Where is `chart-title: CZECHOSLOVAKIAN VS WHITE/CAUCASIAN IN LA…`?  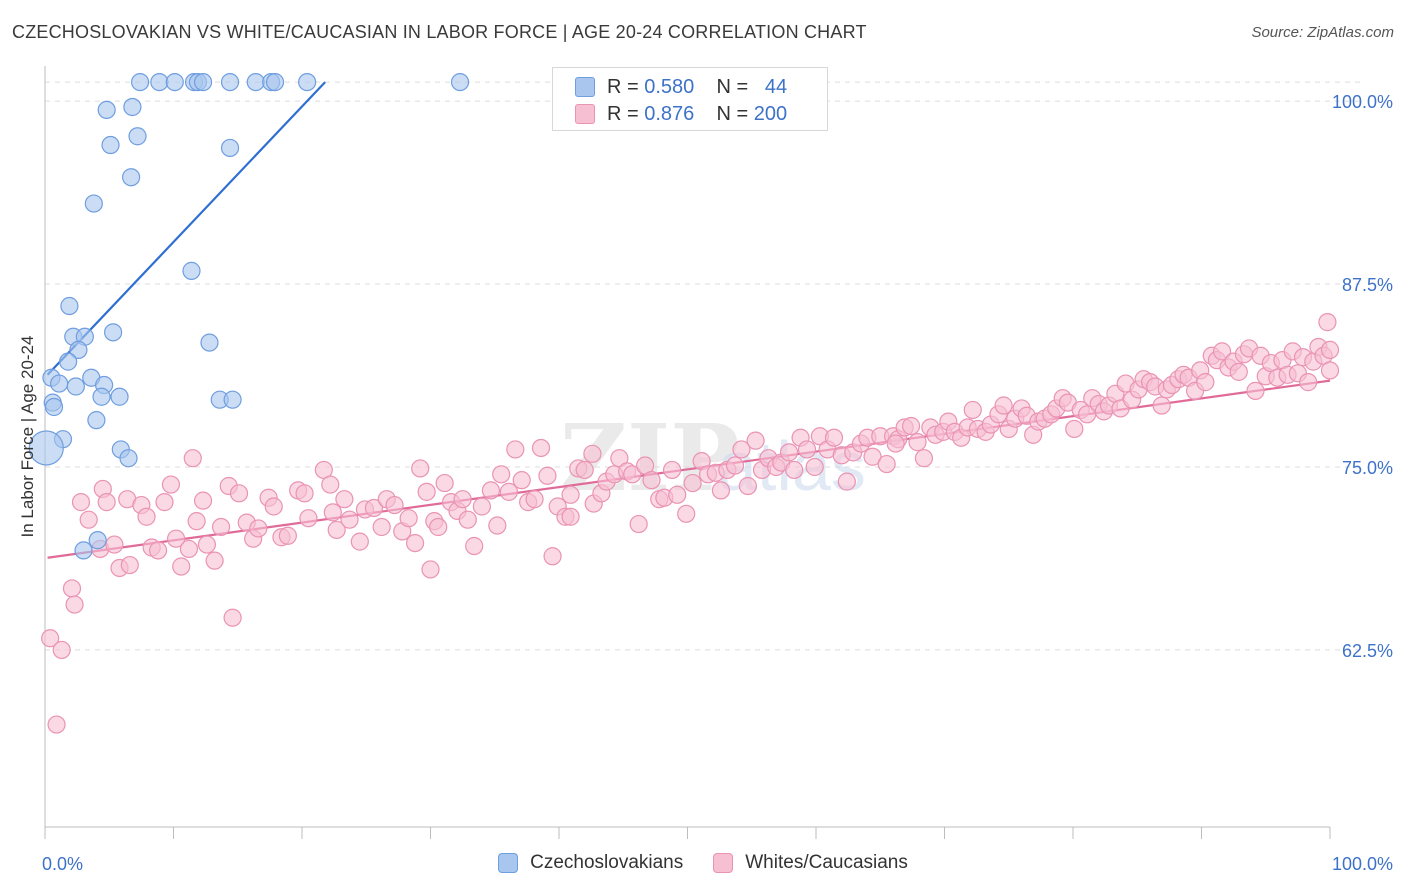 chart-title: CZECHOSLOVAKIAN VS WHITE/CAUCASIAN IN LA… is located at coordinates (439, 32).